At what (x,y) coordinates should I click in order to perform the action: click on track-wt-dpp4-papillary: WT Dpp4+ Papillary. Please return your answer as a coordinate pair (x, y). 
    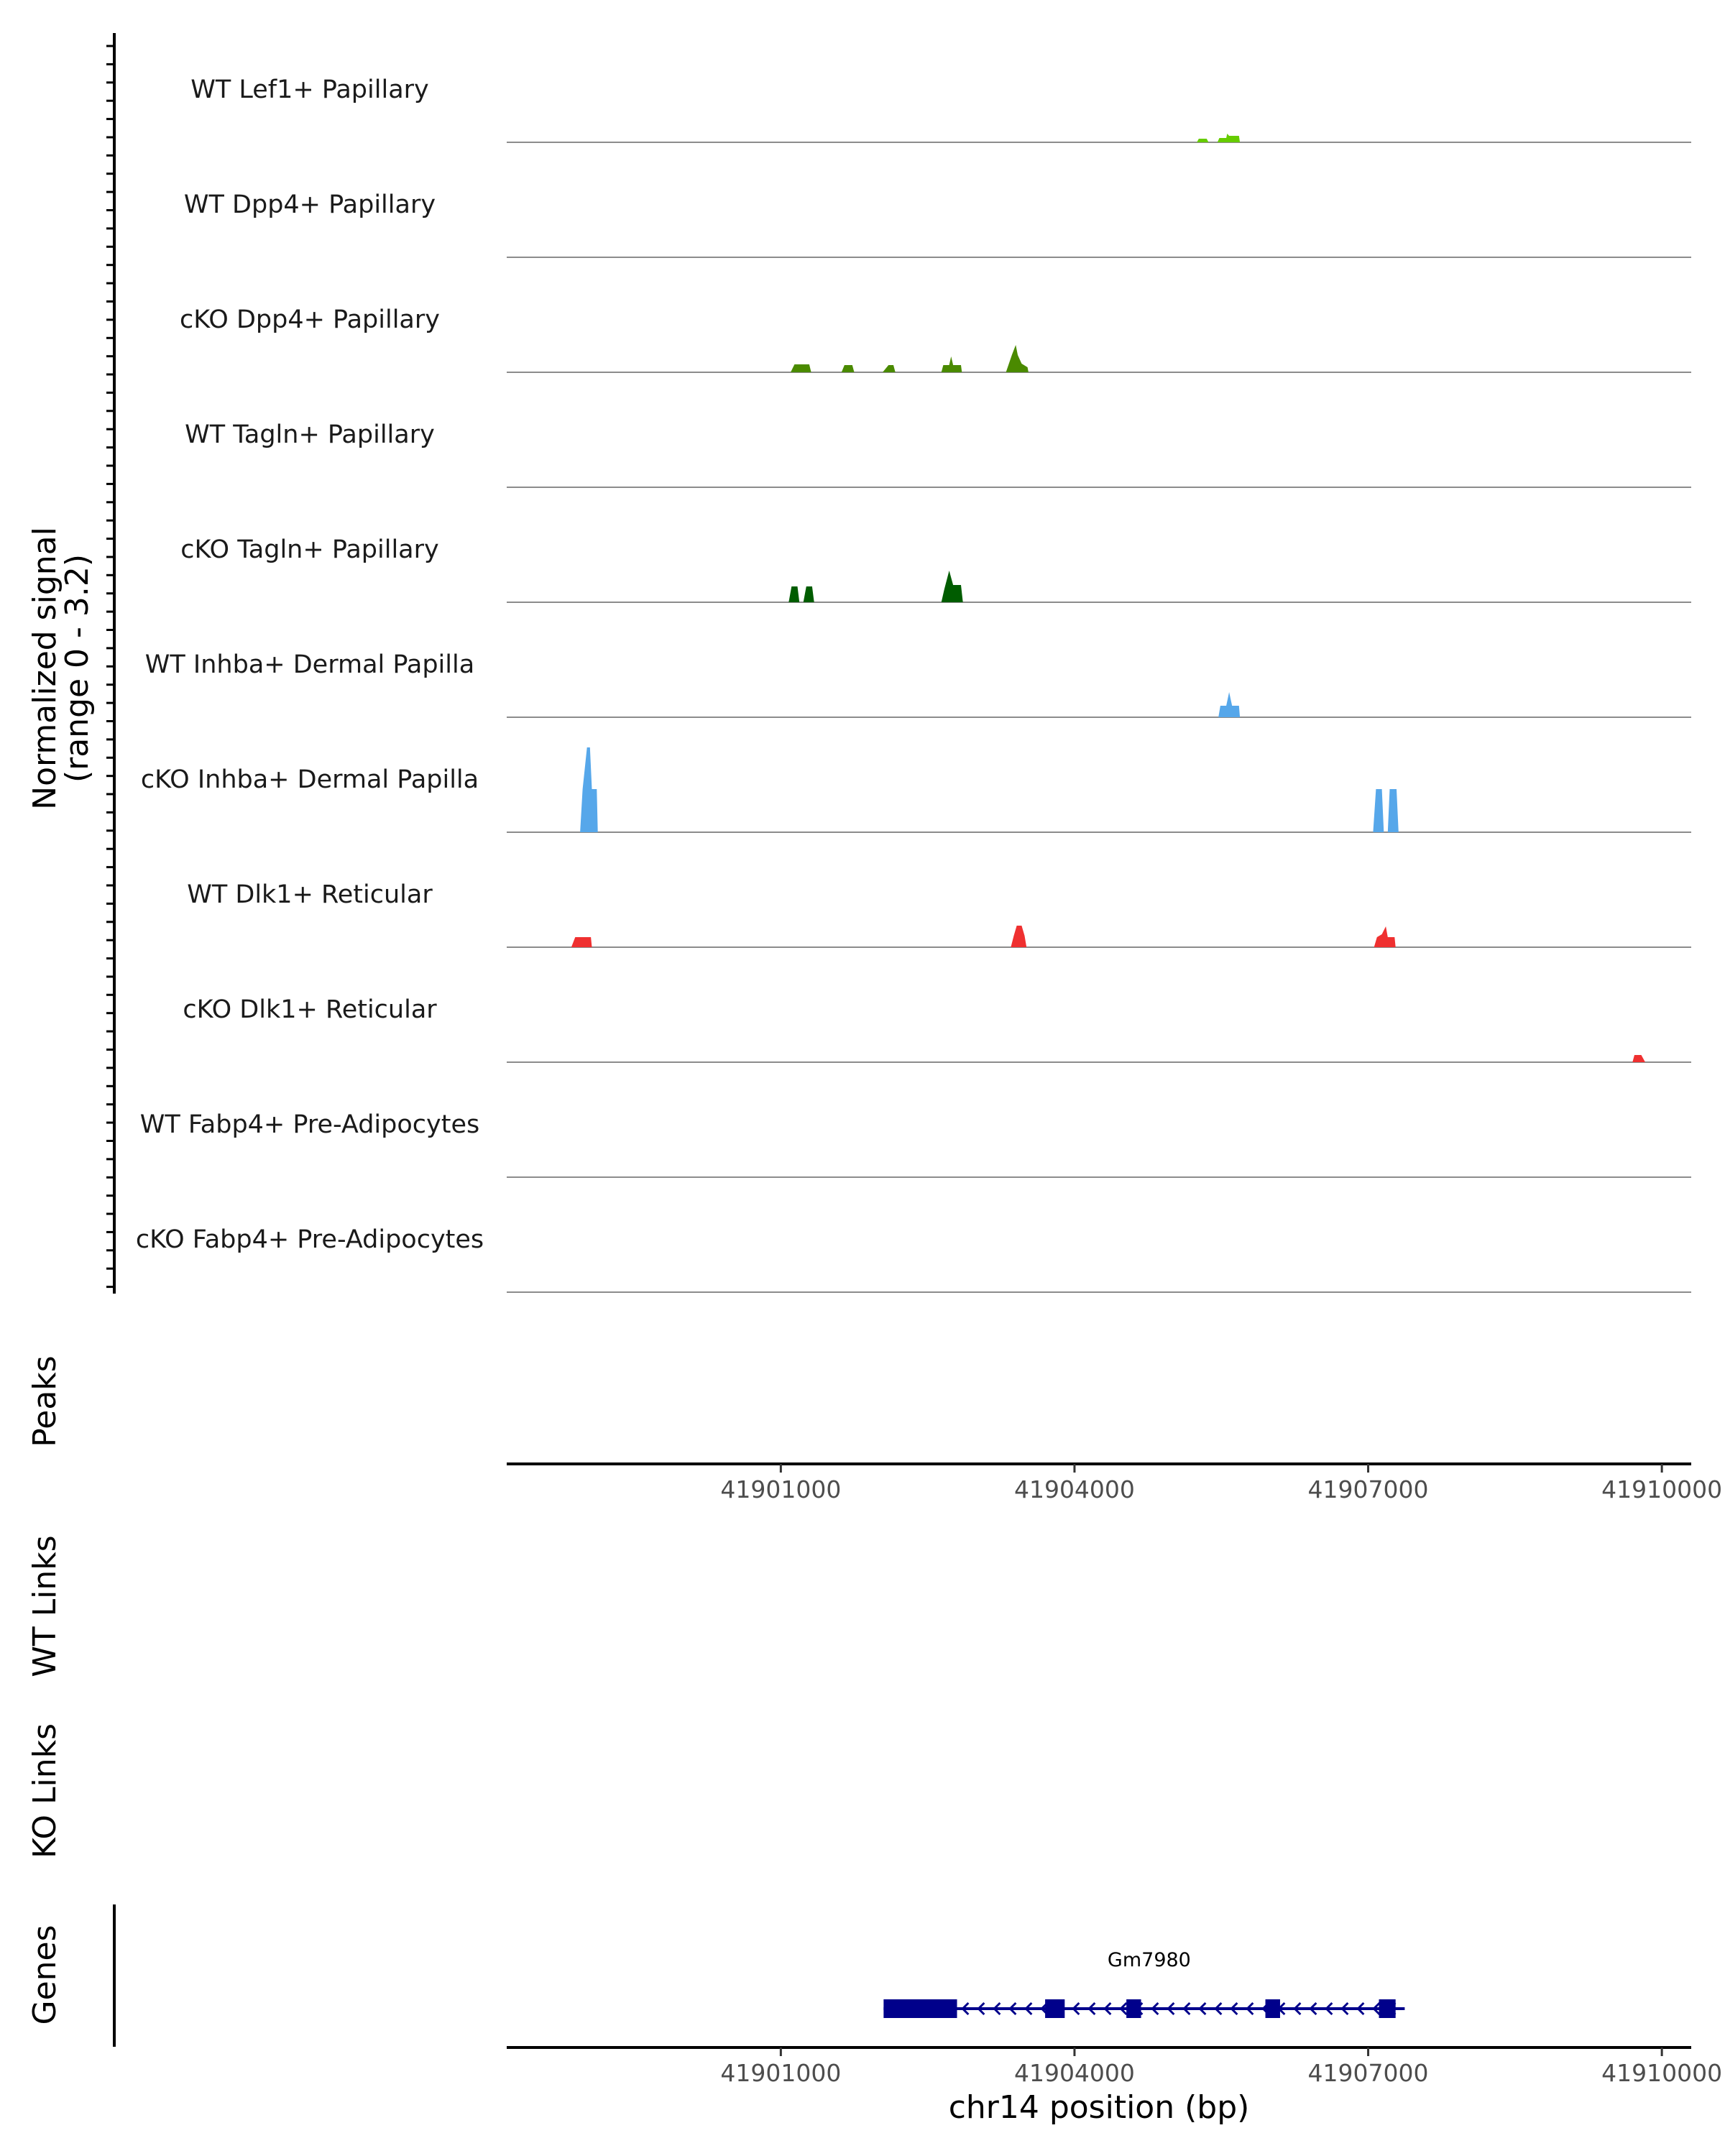
    Looking at the image, I should click on (937, 224).